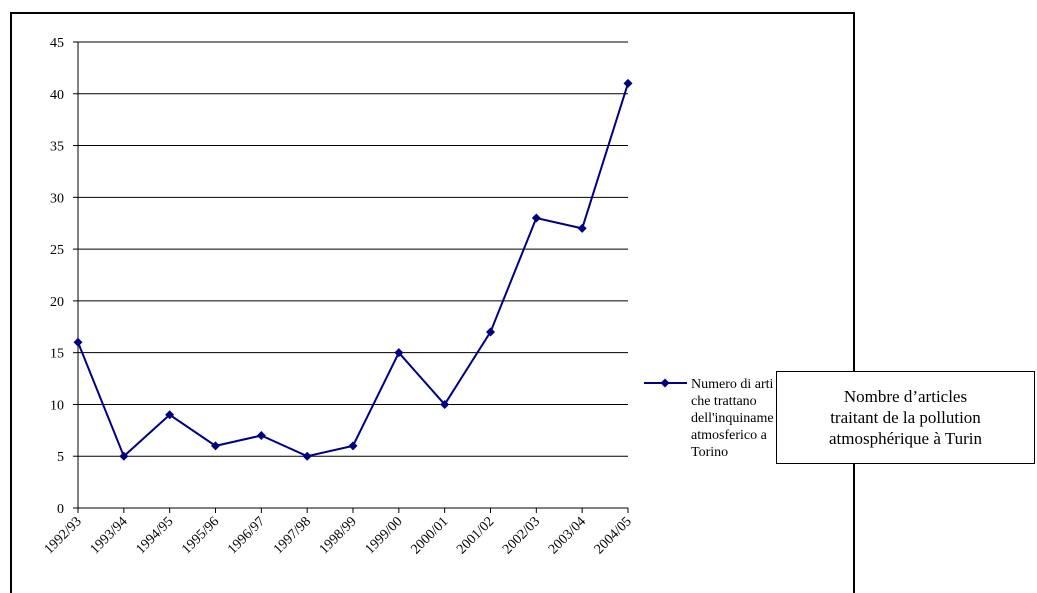  Describe the element at coordinates (60, 509) in the screenshot. I see `y-tick-label: 0` at that location.